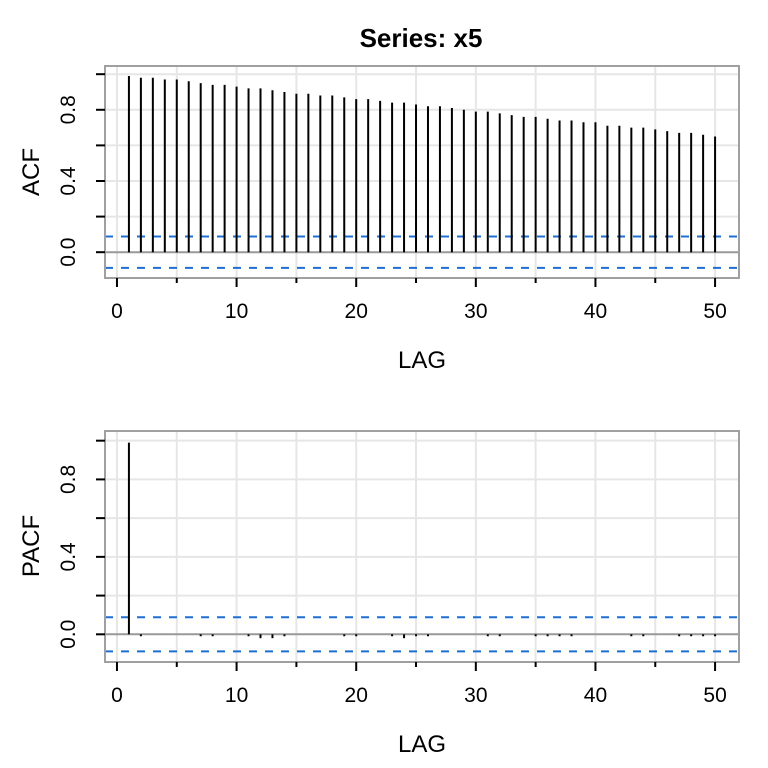 The image size is (768, 768). I want to click on pacf-x-tick-label: 40, so click(595, 695).